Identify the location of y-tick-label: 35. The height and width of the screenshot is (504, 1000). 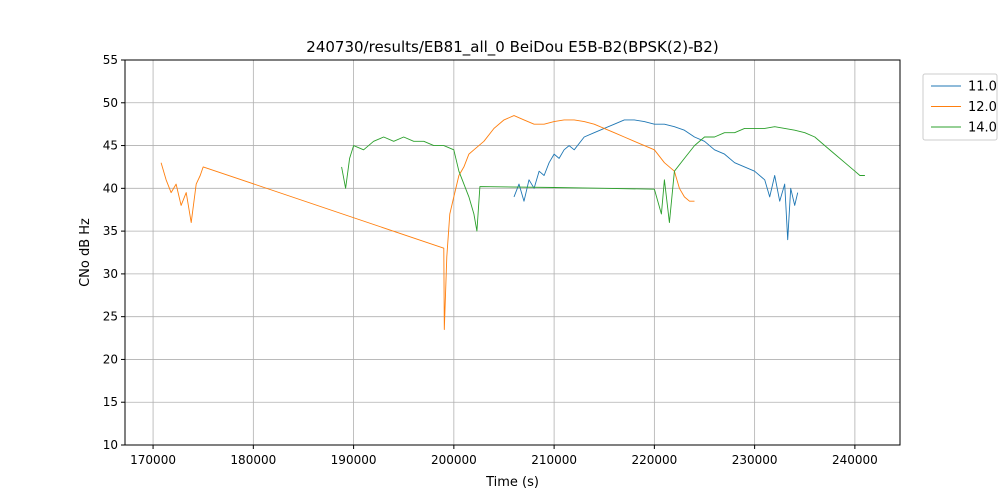
(110, 231).